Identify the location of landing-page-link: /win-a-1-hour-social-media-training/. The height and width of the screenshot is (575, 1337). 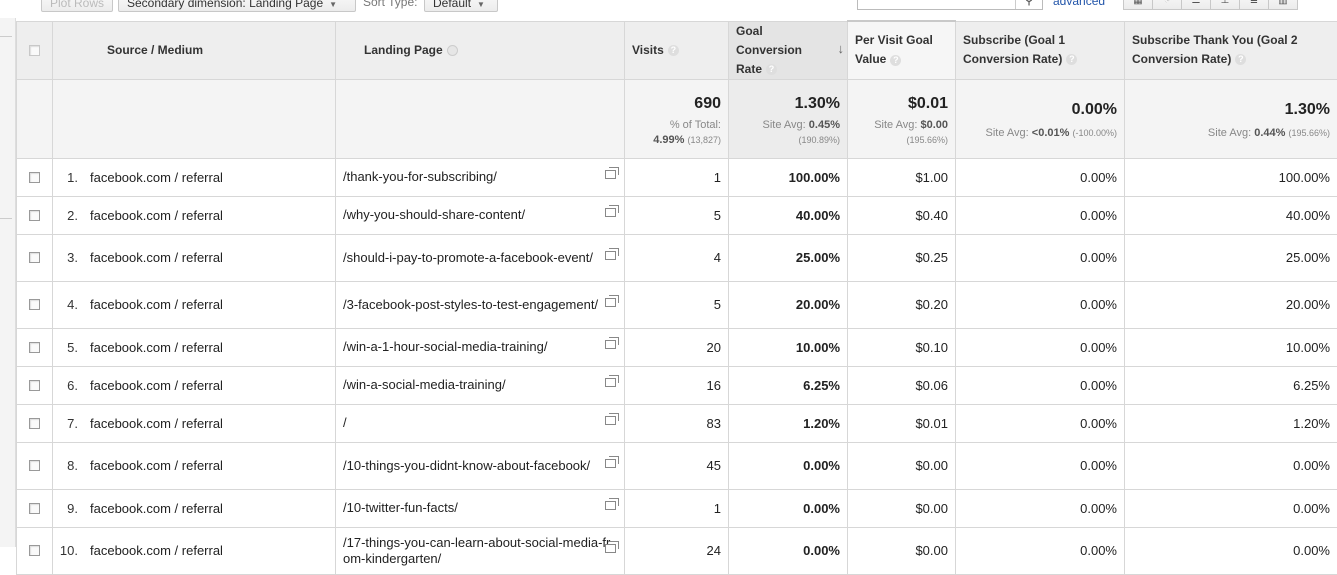
(480, 347).